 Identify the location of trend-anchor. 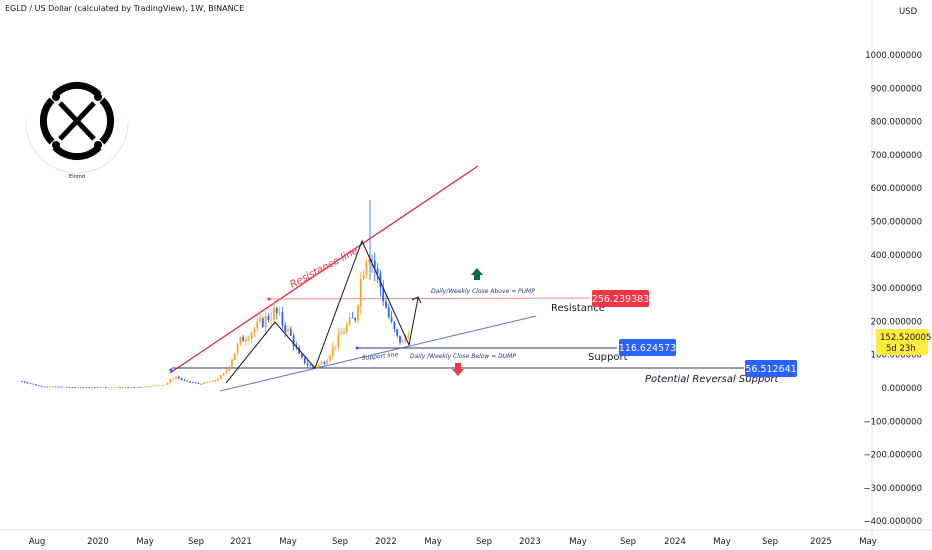
(171, 370).